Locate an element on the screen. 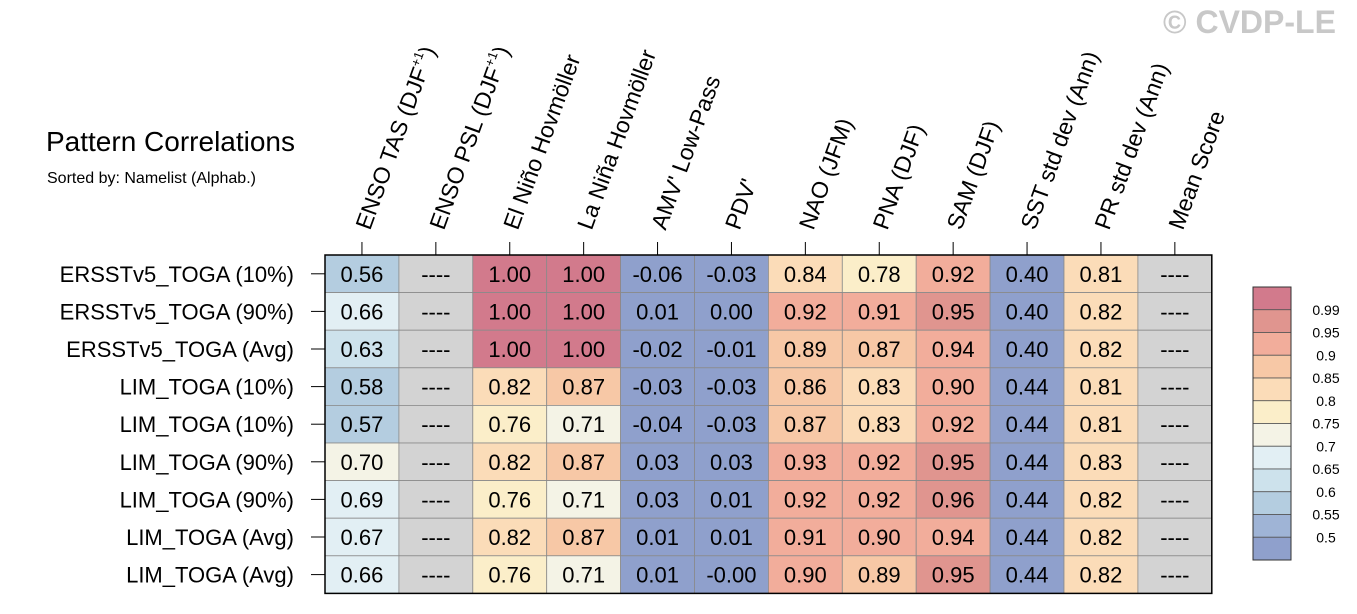  cell-value: 0.84 is located at coordinates (805, 274).